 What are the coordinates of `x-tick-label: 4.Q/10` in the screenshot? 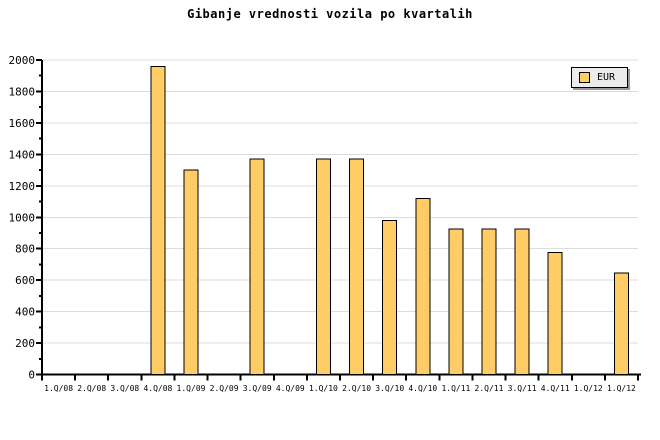 It's located at (422, 388).